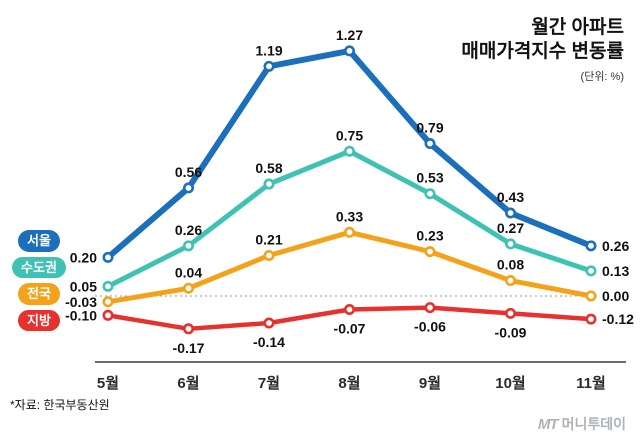 Image resolution: width=640 pixels, height=448 pixels. What do you see at coordinates (188, 272) in the screenshot?
I see `data-label: 0.04` at bounding box center [188, 272].